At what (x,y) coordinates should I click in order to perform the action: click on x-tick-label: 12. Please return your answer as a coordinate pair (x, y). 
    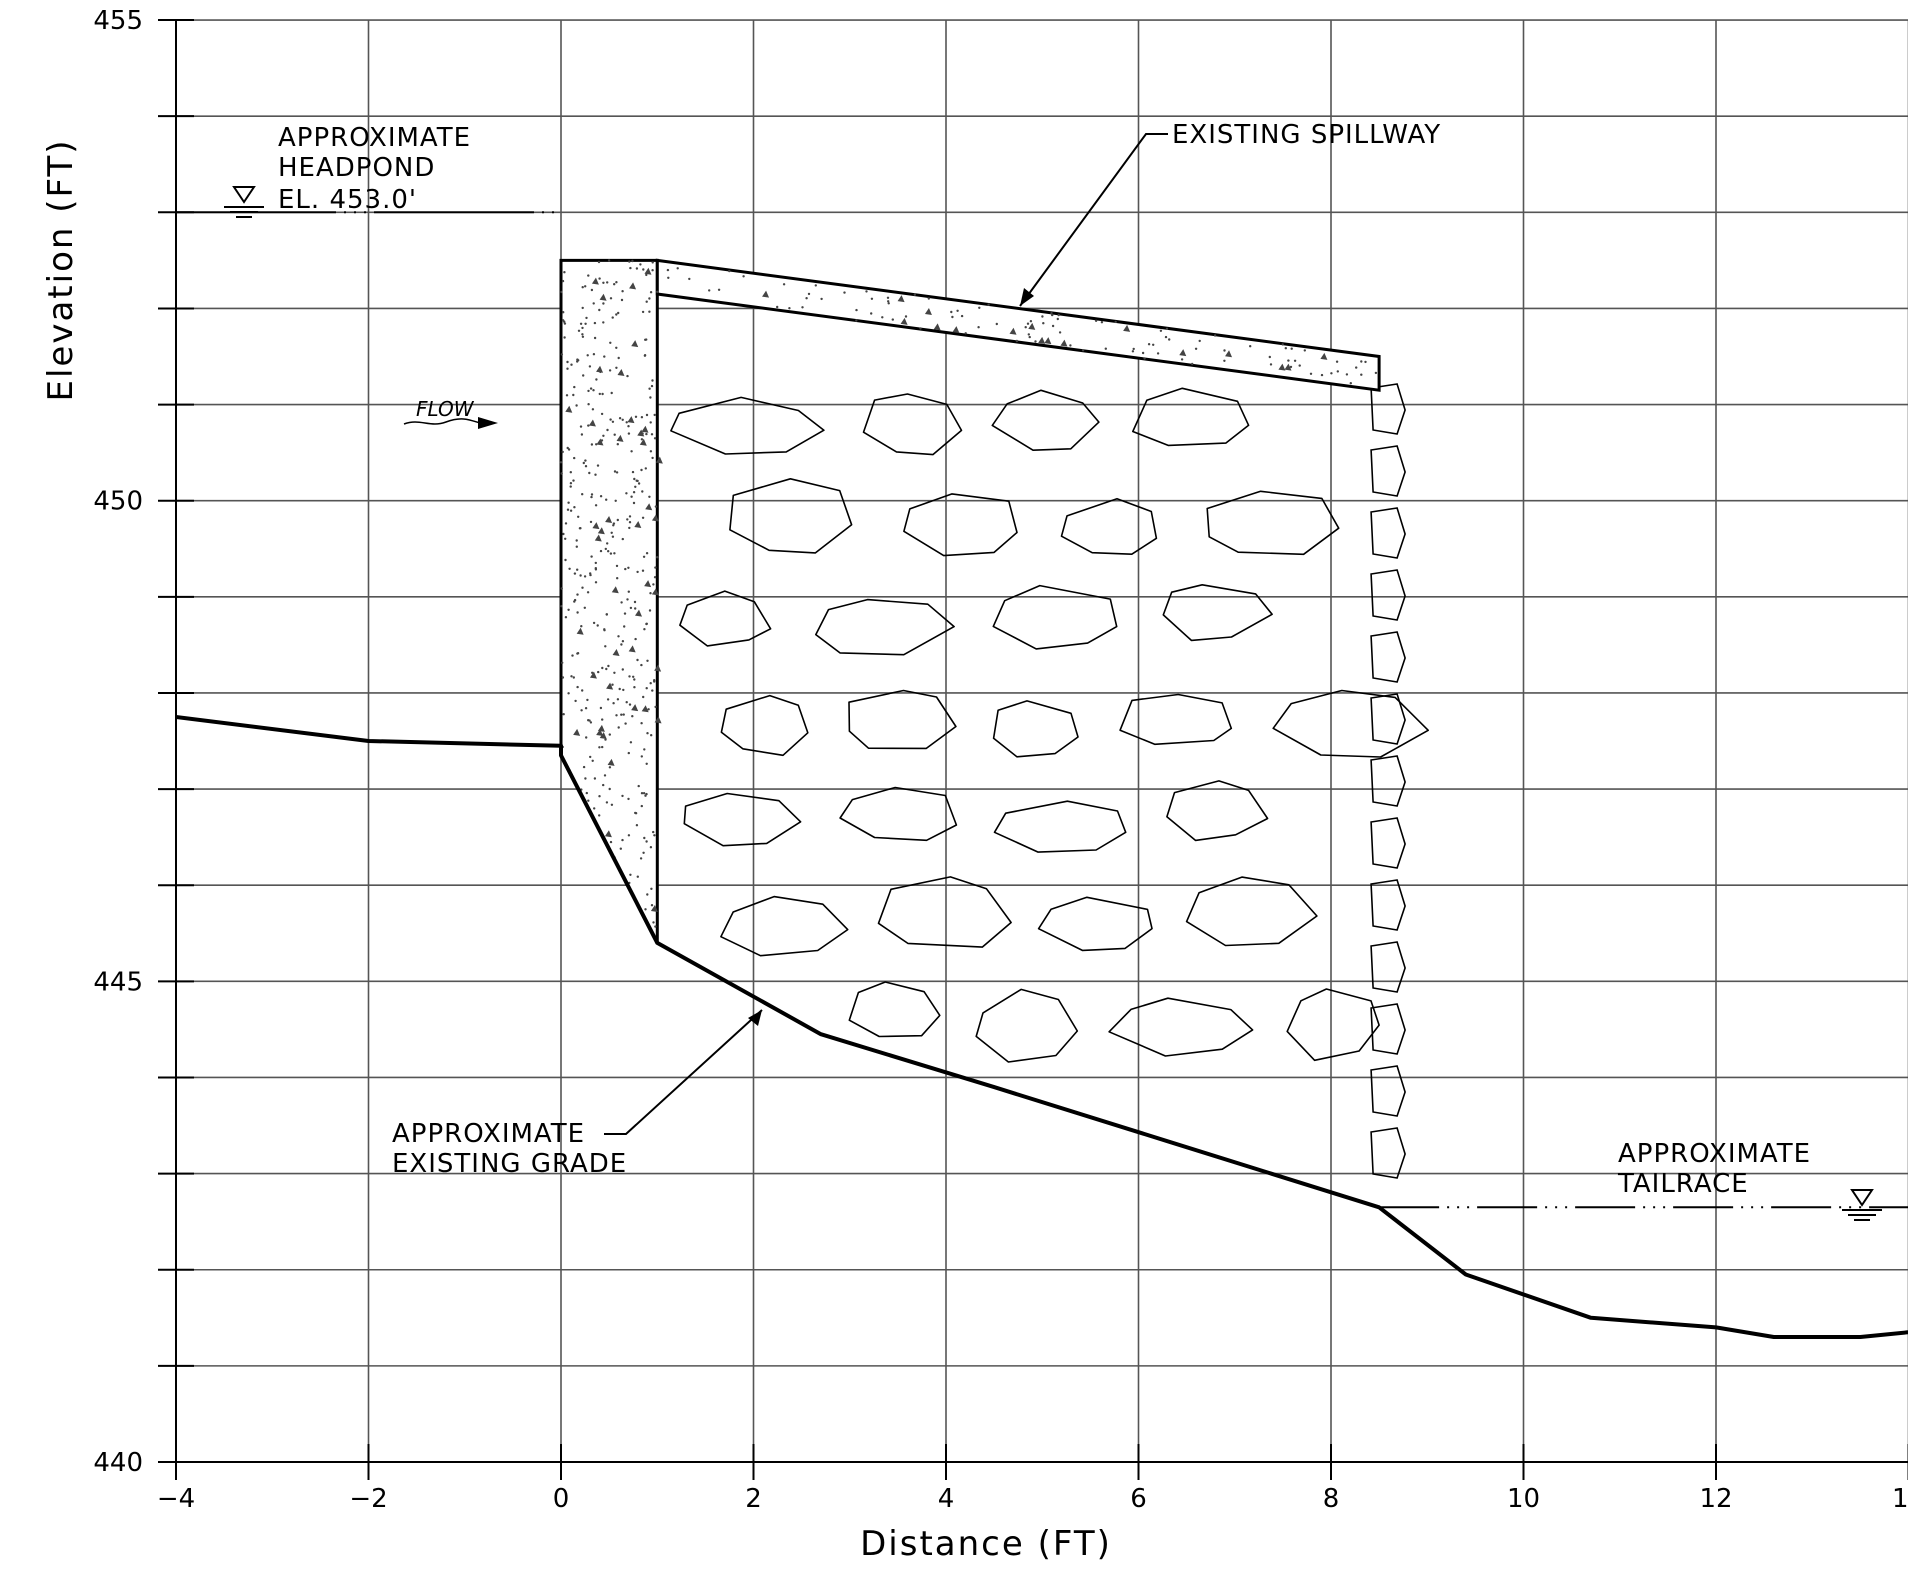
    Looking at the image, I should click on (1715, 1499).